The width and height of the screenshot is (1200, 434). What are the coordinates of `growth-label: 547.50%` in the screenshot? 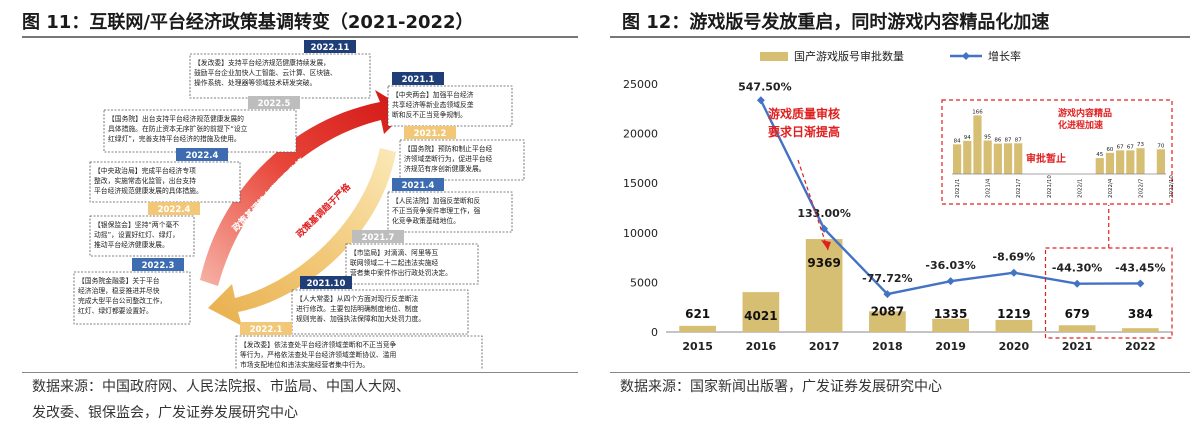 It's located at (764, 86).